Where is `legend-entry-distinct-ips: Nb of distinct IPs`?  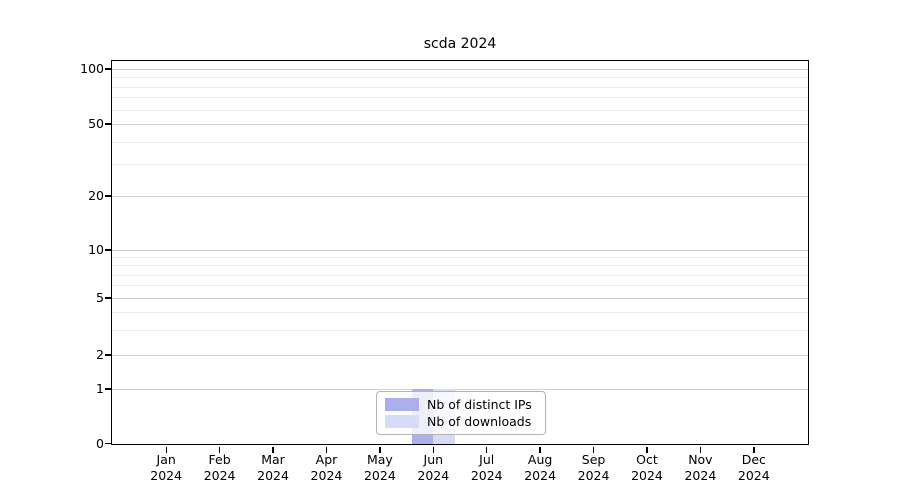
legend-entry-distinct-ips: Nb of distinct IPs is located at coordinates (461, 404).